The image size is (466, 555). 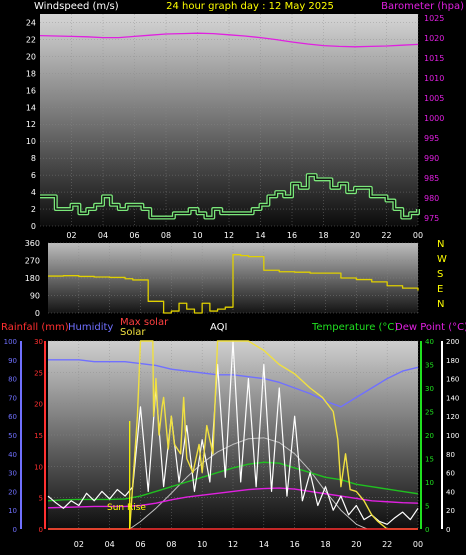 What do you see at coordinates (71, 235) in the screenshot?
I see `wind-x-tick-label: 02` at bounding box center [71, 235].